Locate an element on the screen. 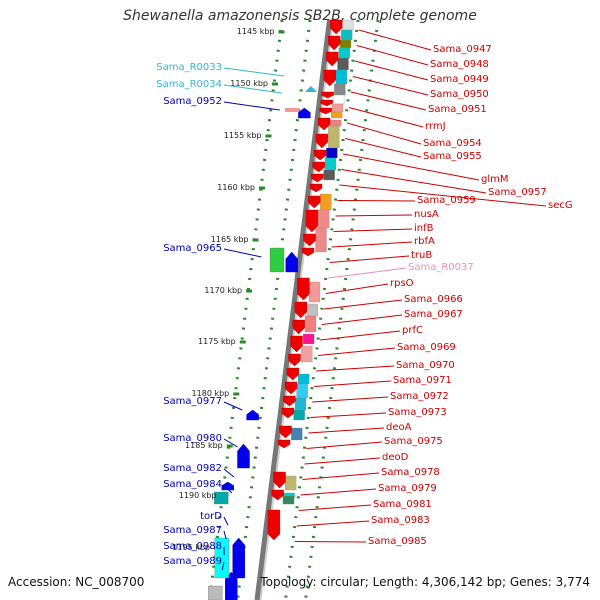 This screenshot has height=600, width=600. gene-label-right: infB is located at coordinates (424, 228).